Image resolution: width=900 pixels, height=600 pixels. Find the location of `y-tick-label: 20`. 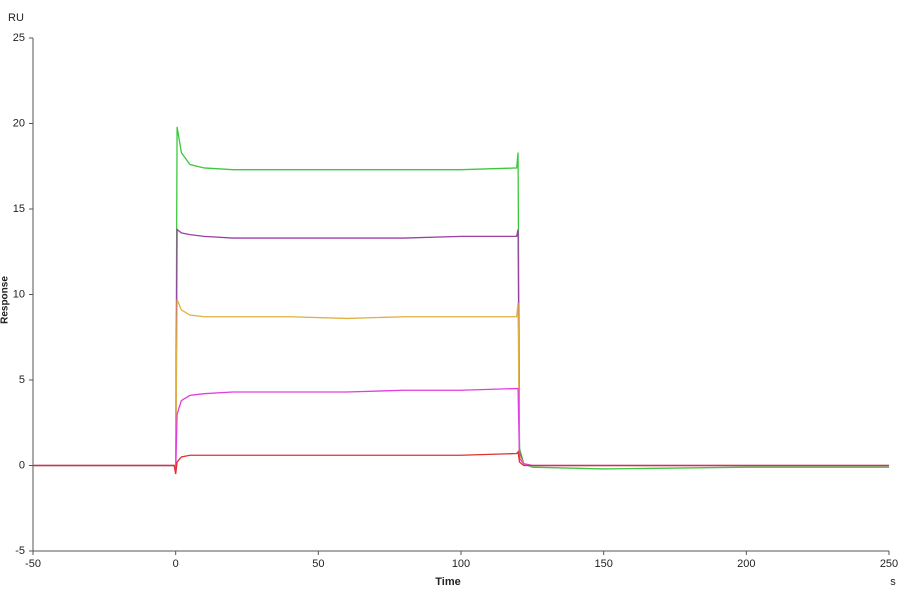

y-tick-label: 20 is located at coordinates (19, 123).